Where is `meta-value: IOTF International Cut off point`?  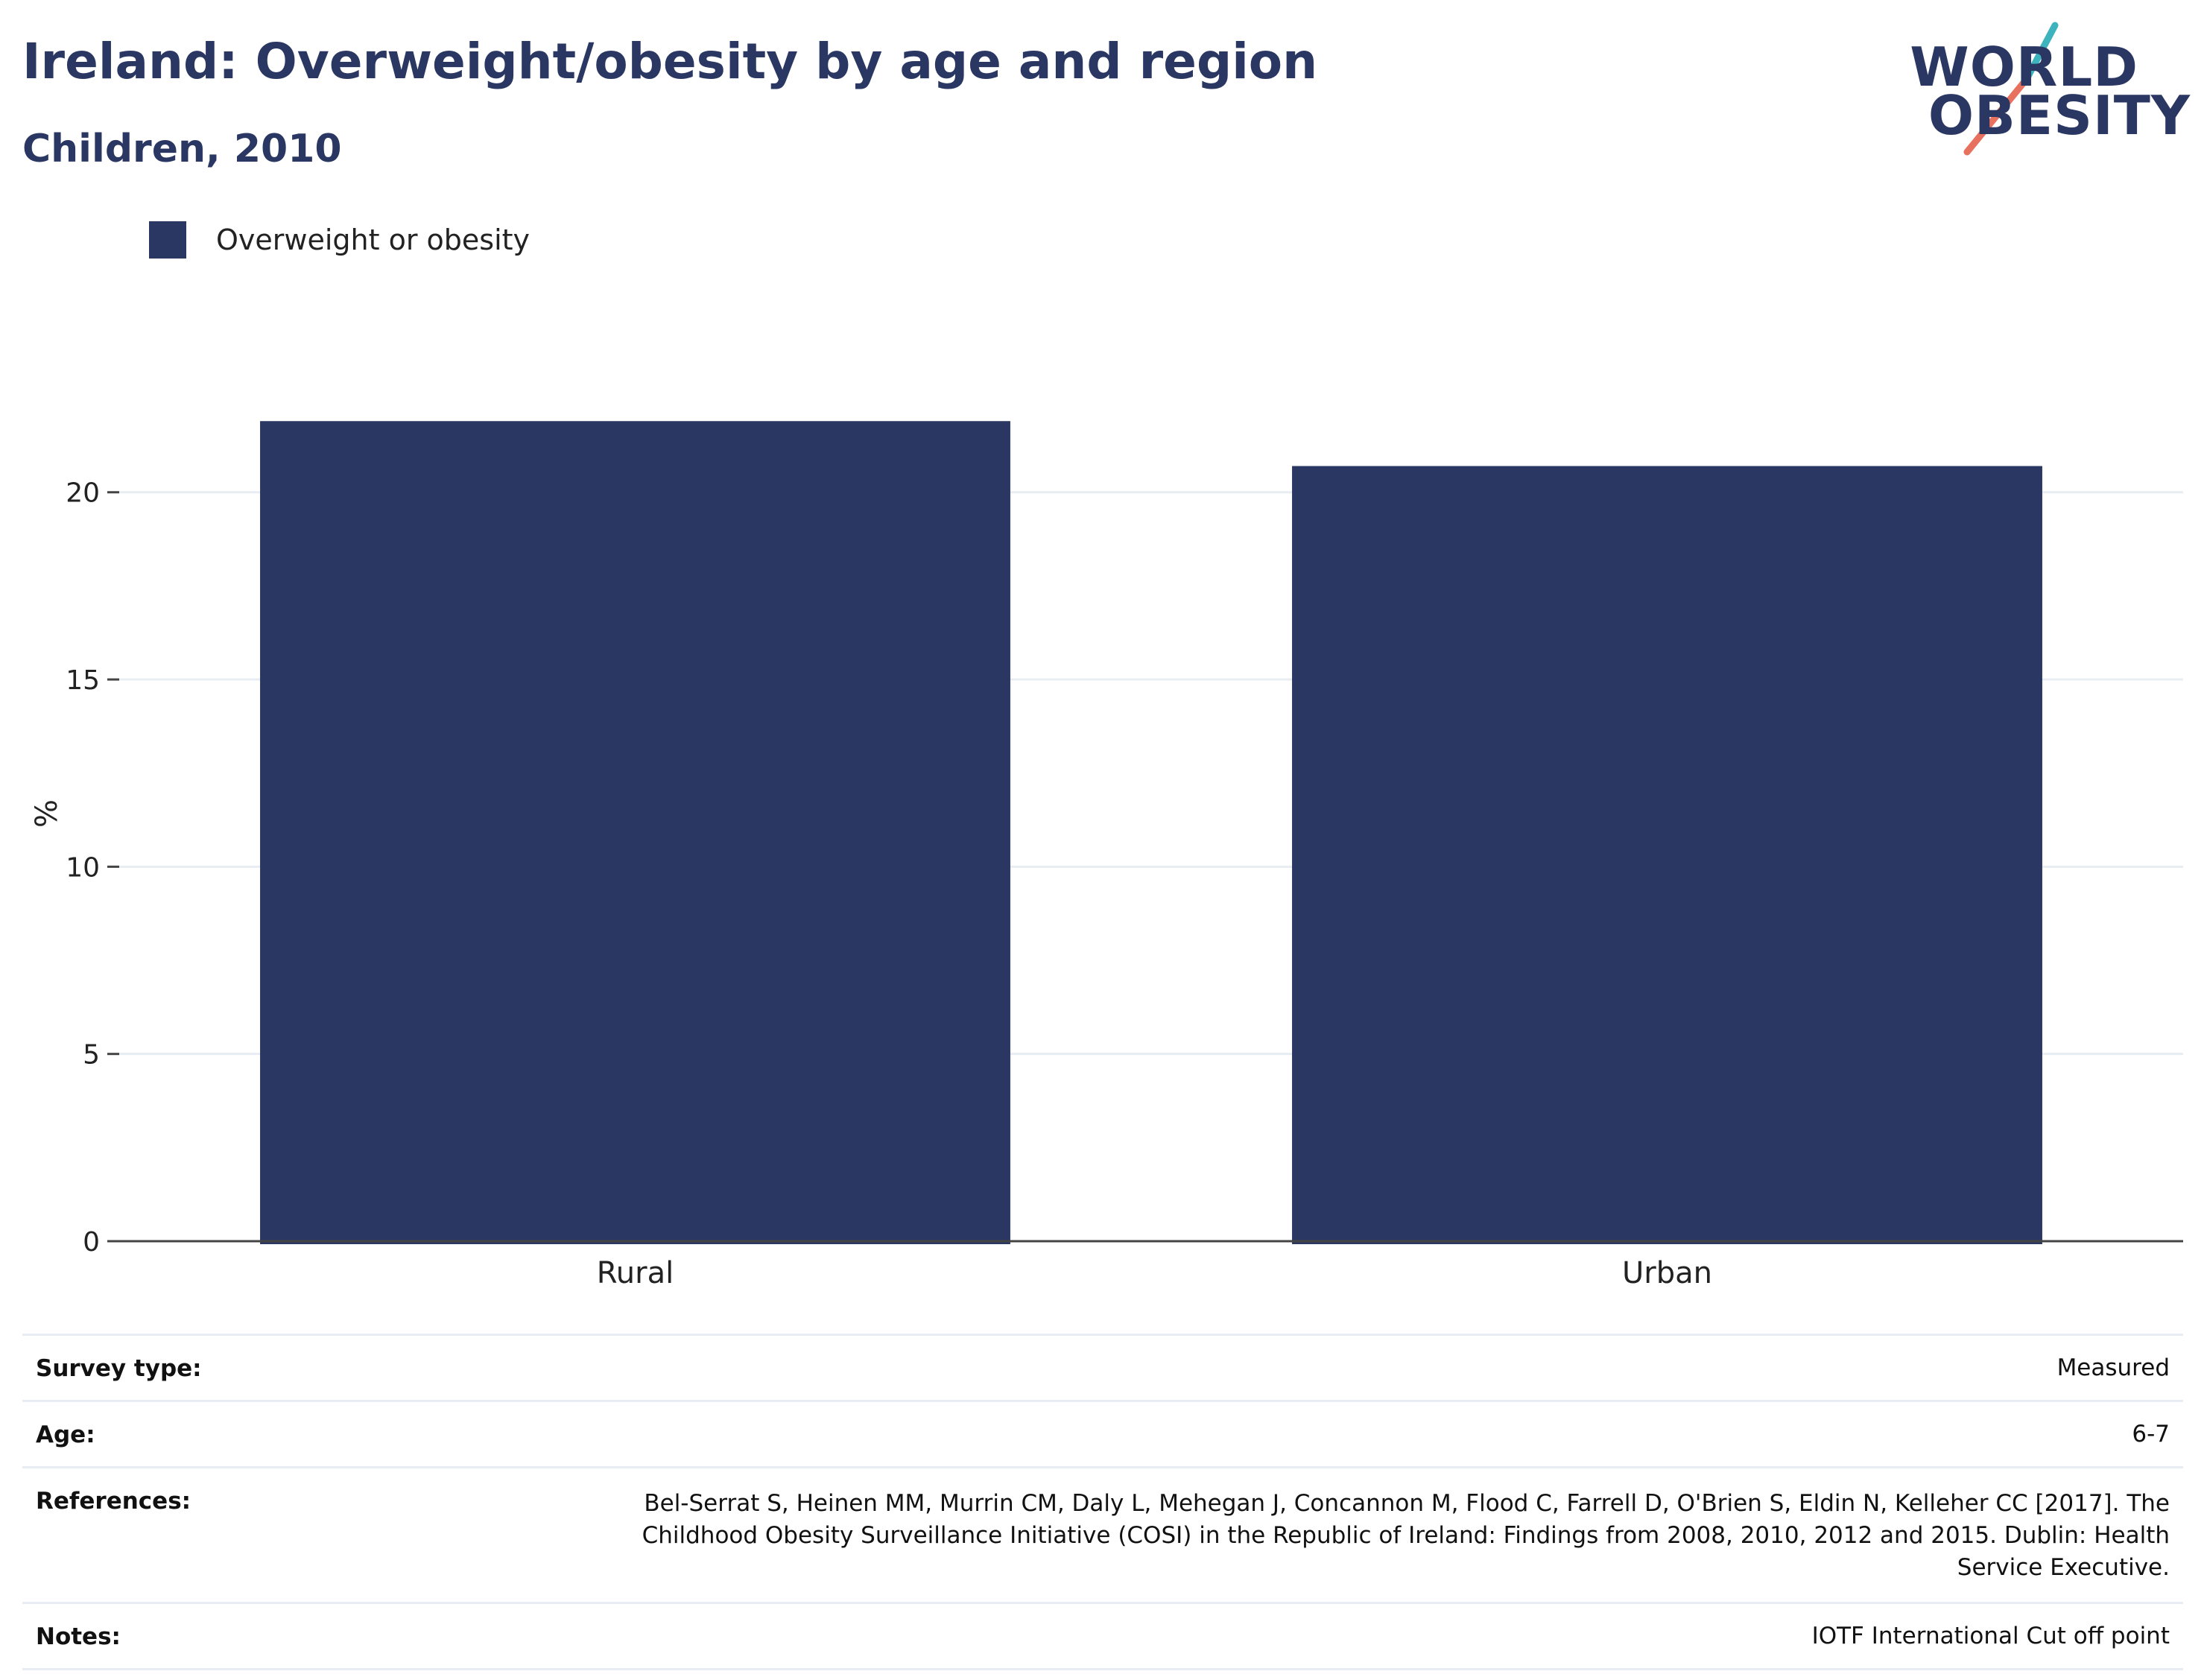
meta-value: IOTF International Cut off point is located at coordinates (1991, 1636).